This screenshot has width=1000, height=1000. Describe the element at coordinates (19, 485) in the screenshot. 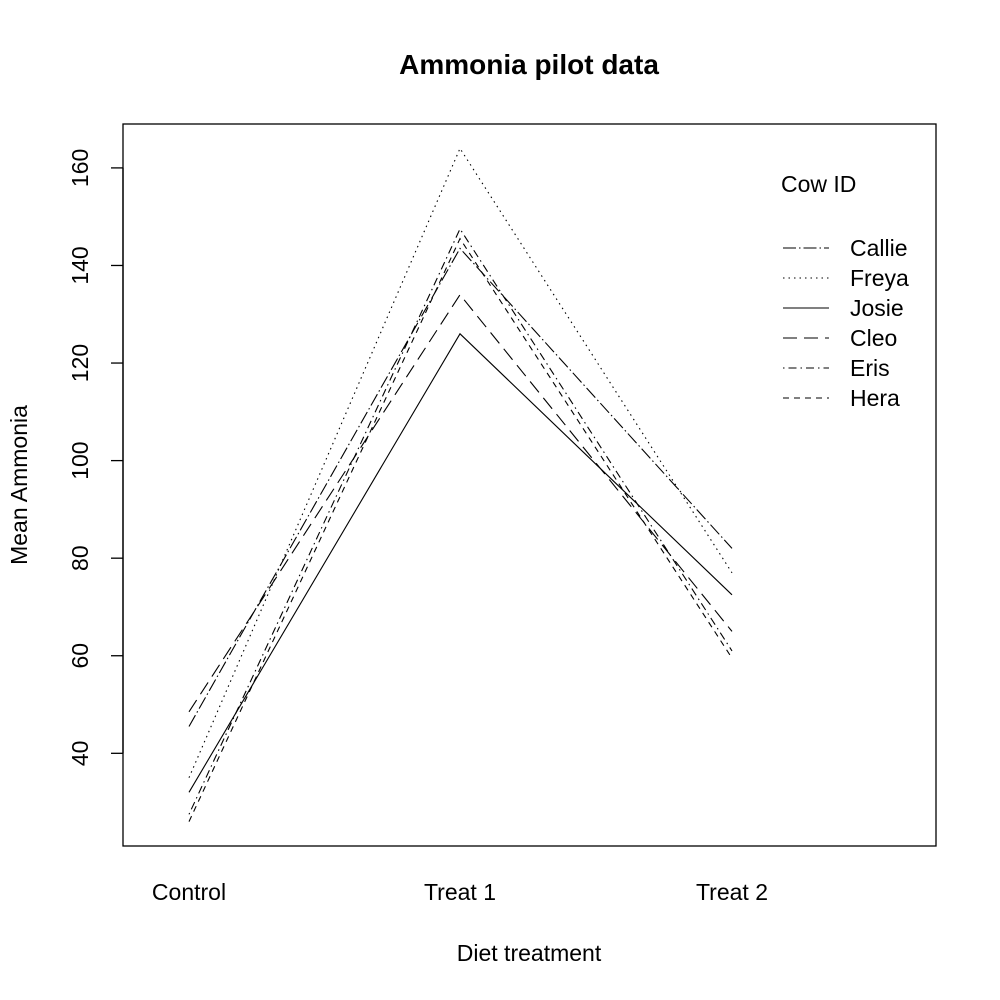

I see `y-axis-label: Mean Ammonia` at that location.